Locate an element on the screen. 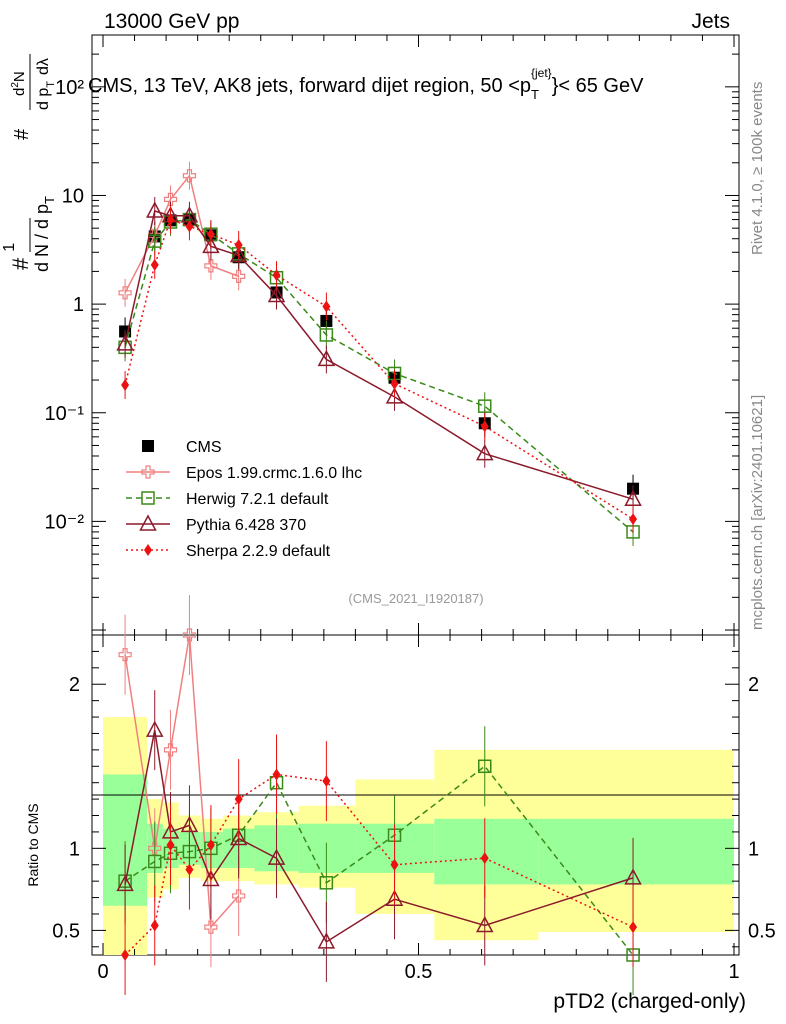 The width and height of the screenshot is (786, 1024). side-label-mcplots: mcplots.cern.ch [arXiv:2401.10621] is located at coordinates (757, 512).